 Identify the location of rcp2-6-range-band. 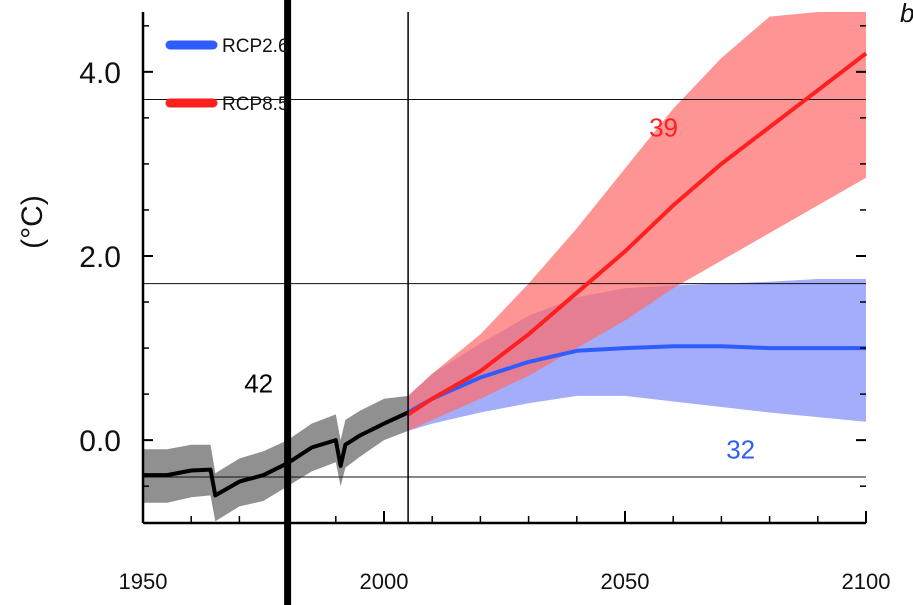
(637, 355).